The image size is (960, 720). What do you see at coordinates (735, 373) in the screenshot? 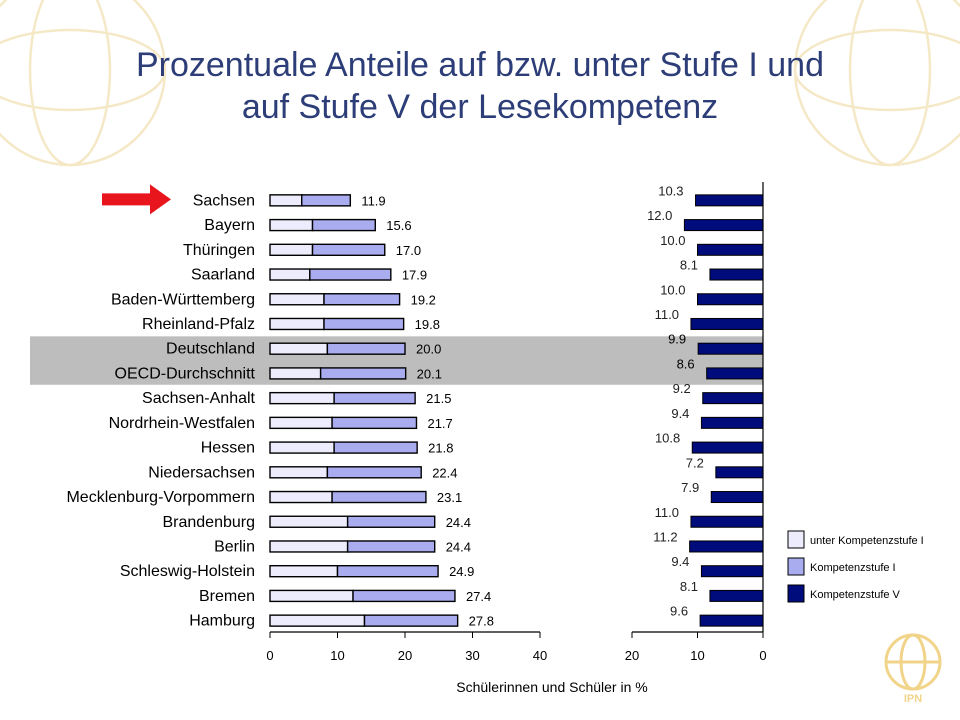
I see `bar-level5-oecd-durchschnitt` at bounding box center [735, 373].